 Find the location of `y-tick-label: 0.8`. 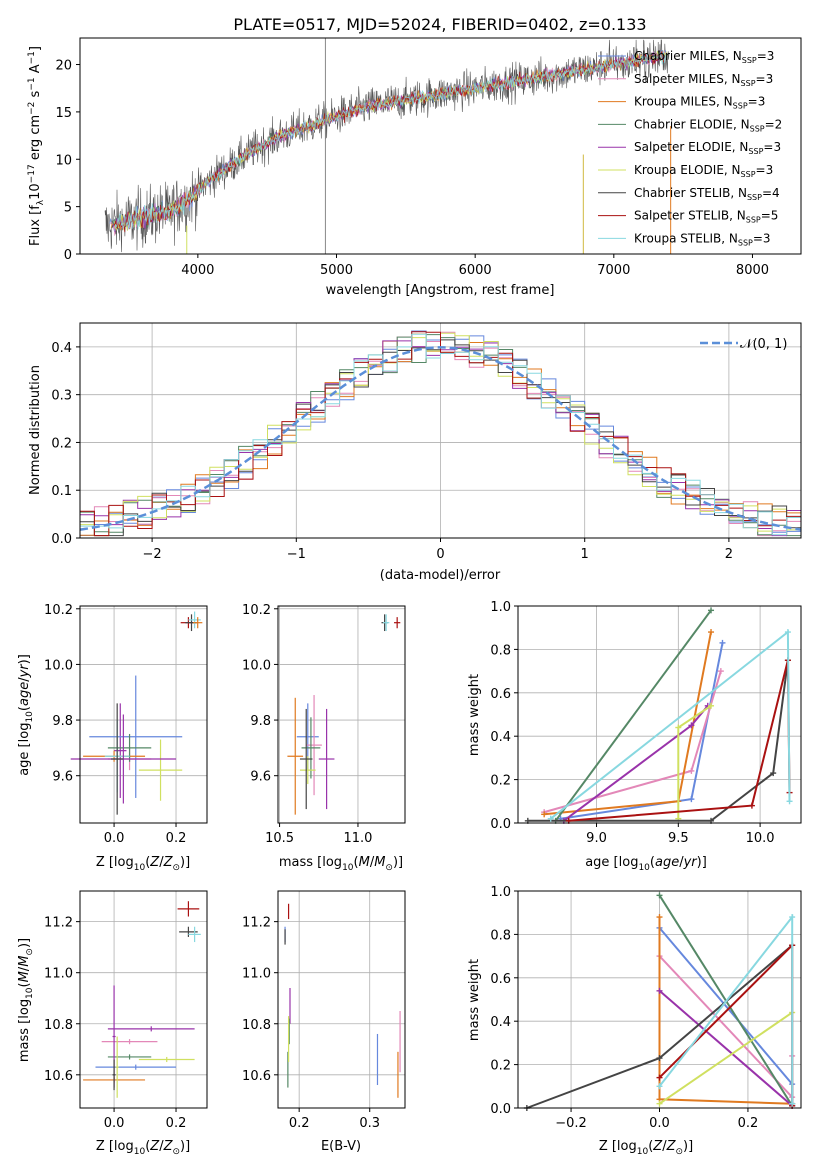

y-tick-label: 0.8 is located at coordinates (500, 650).